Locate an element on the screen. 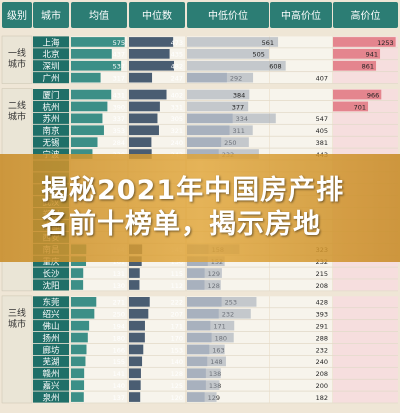  median-value-label: 331 is located at coordinates (177, 107).